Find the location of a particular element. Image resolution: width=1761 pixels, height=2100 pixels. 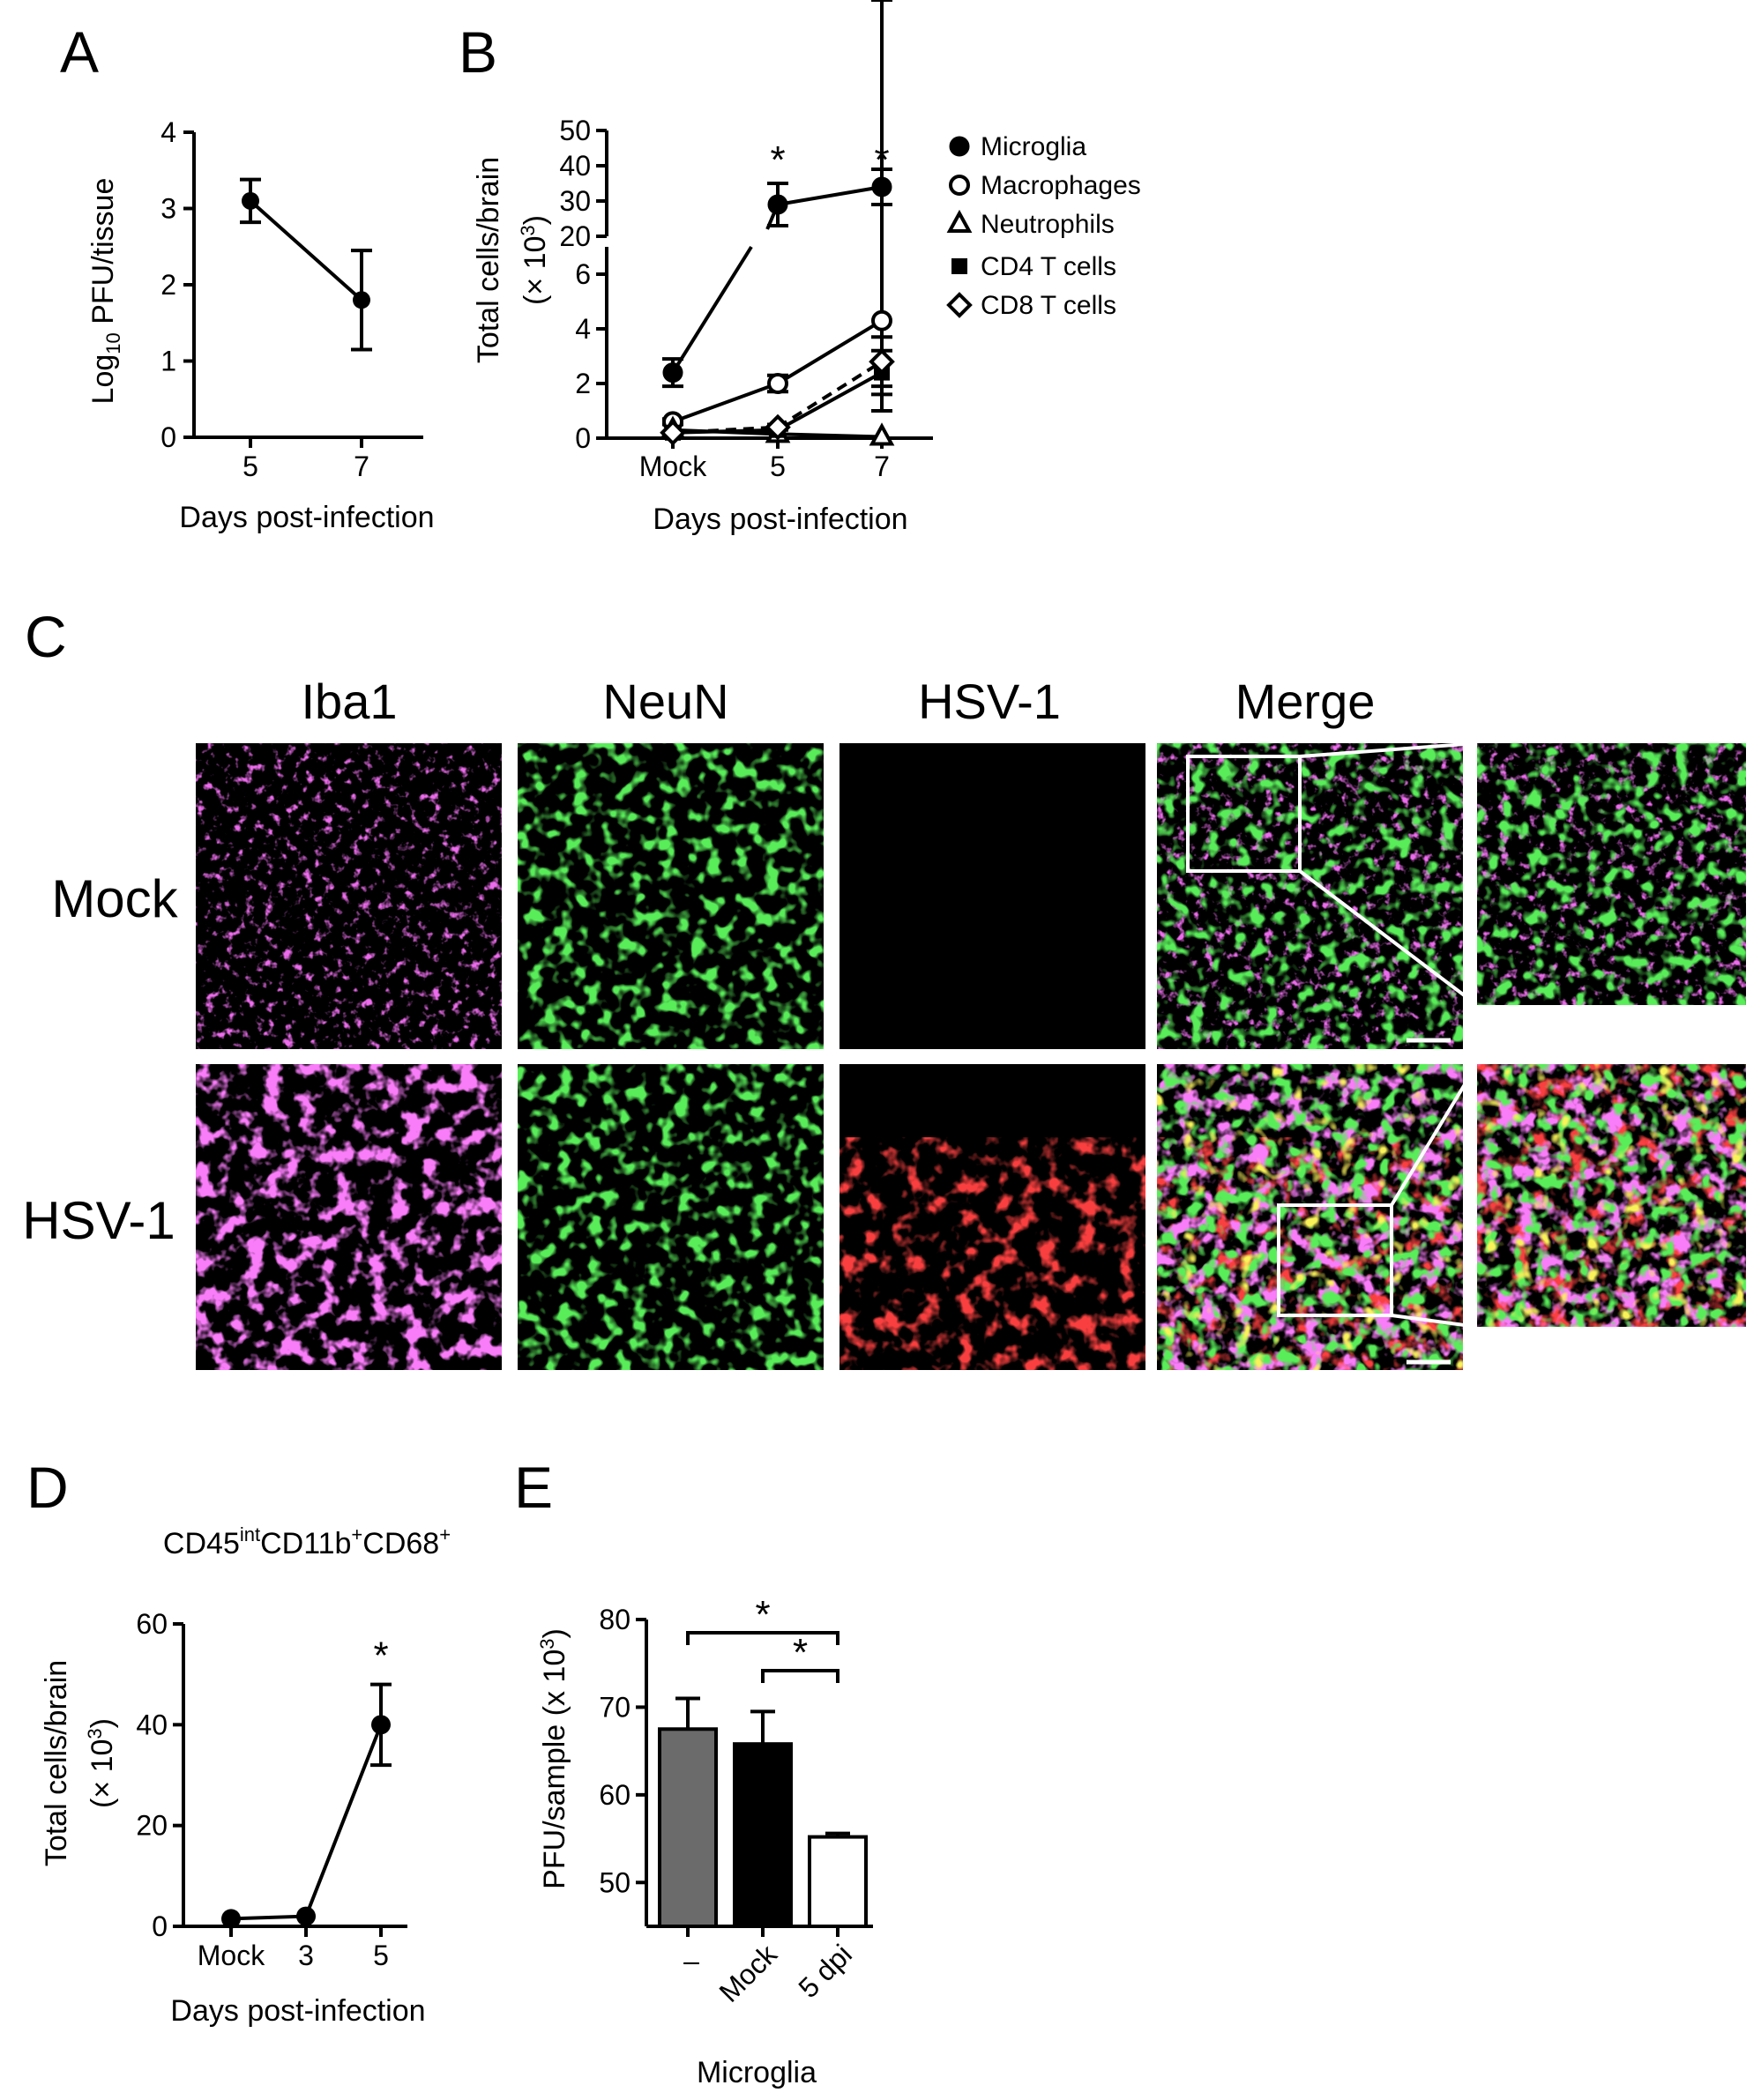

chart-a-ytick-label: 4 is located at coordinates (168, 132).